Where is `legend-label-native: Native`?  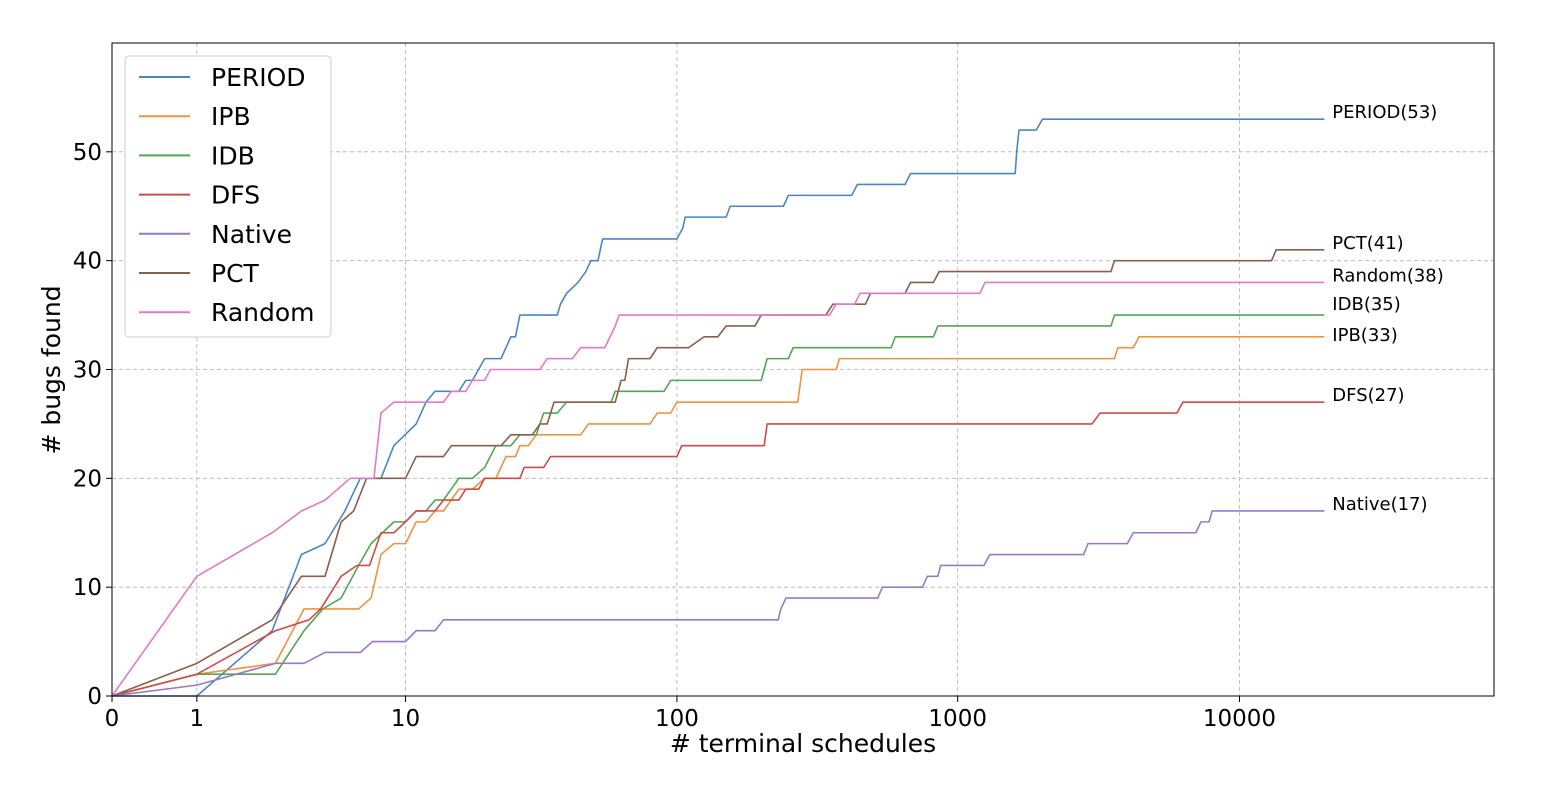 legend-label-native: Native is located at coordinates (251, 234).